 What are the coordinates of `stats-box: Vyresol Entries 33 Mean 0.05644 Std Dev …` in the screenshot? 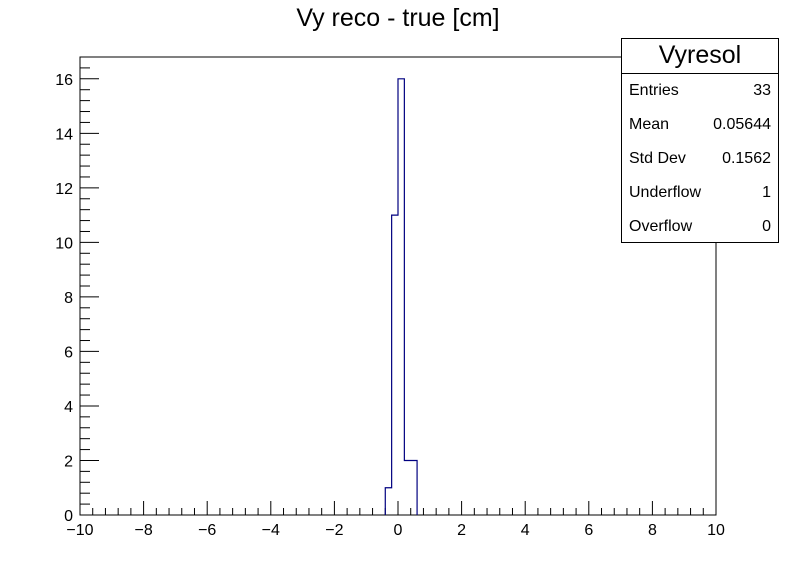 It's located at (700, 140).